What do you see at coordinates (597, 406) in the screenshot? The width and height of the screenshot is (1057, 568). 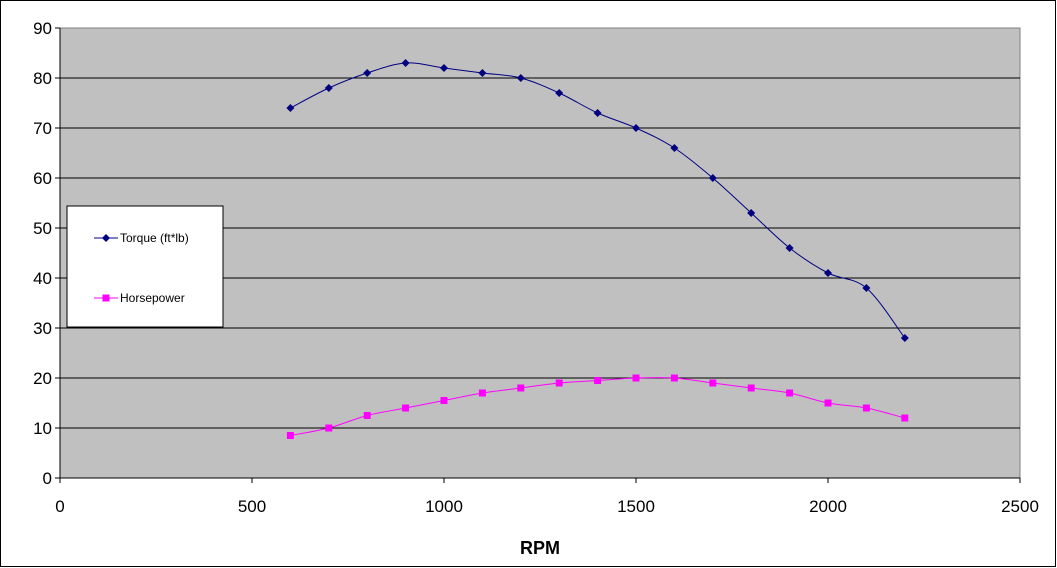 I see `series-horsepower` at bounding box center [597, 406].